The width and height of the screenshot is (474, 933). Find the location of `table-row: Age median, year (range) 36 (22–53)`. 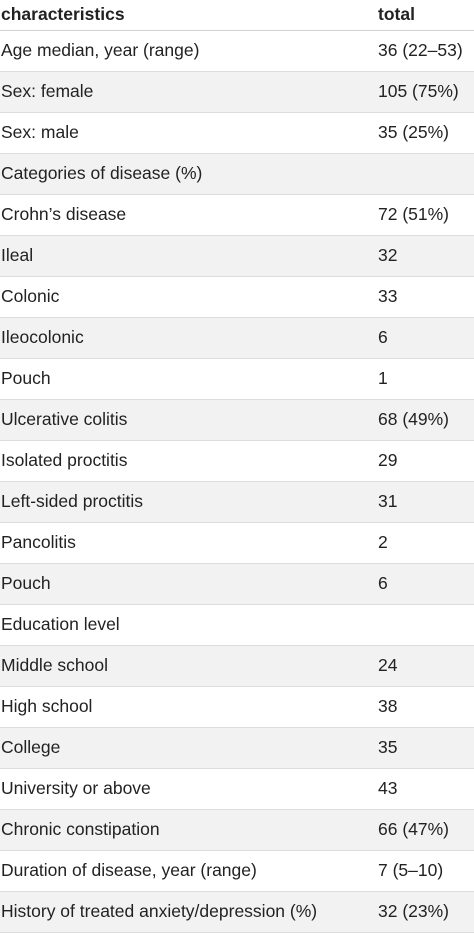

table-row: Age median, year (range) 36 (22–53) is located at coordinates (237, 51).